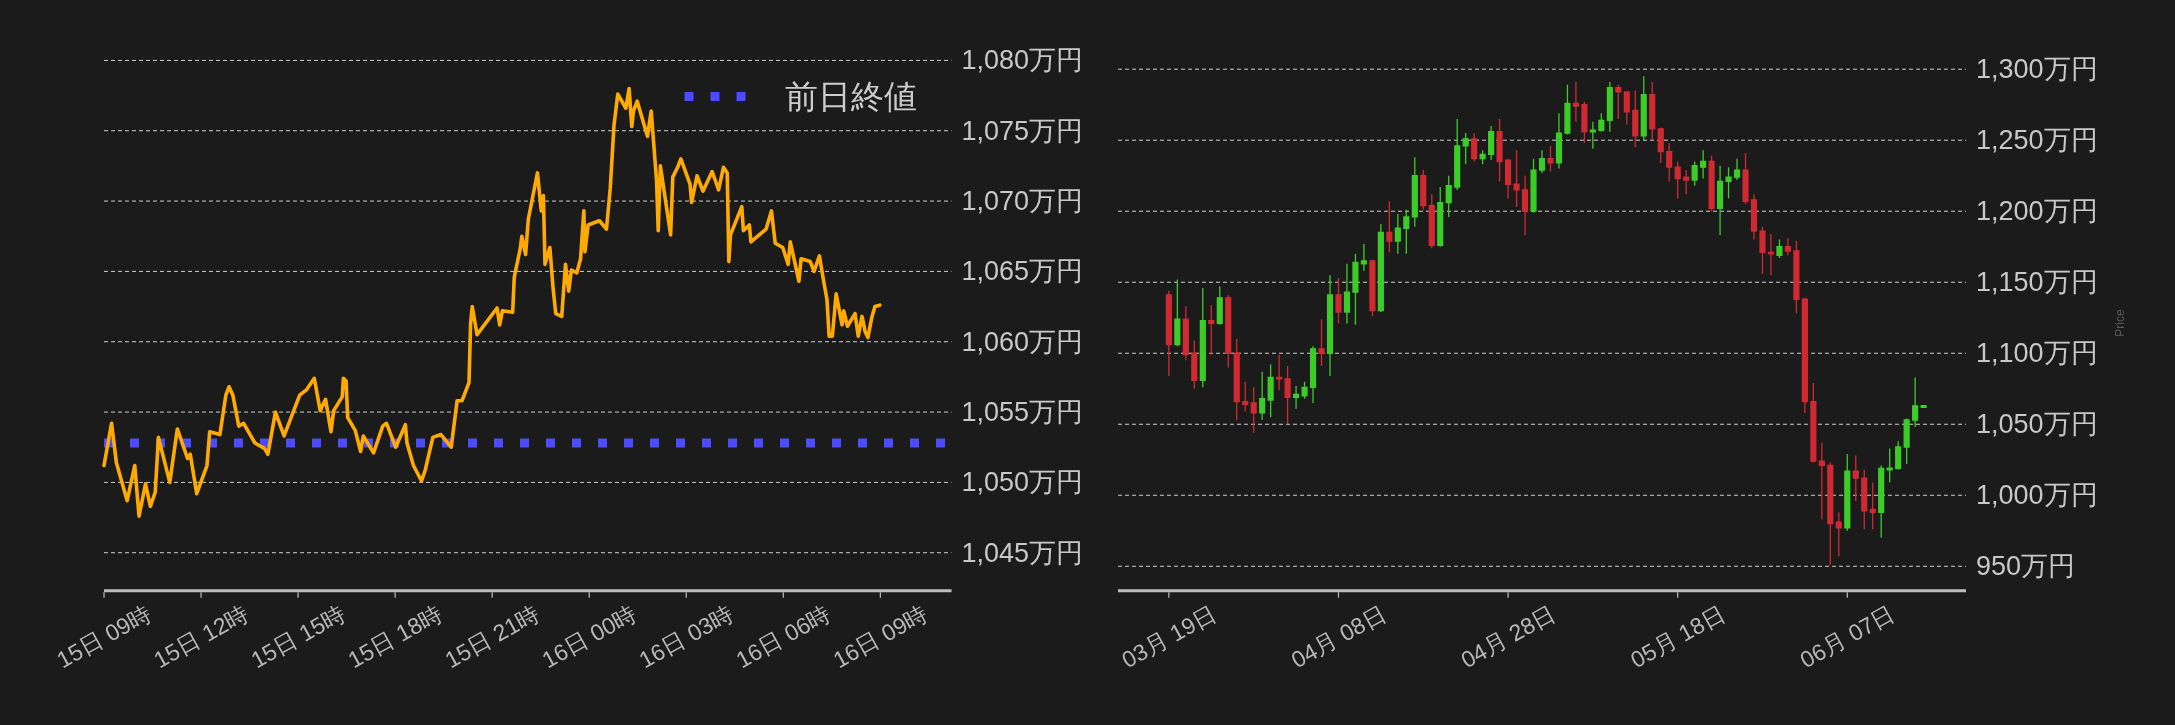 The image size is (2175, 725). Describe the element at coordinates (2037, 495) in the screenshot. I see `y-tick-label: 1,000万円` at that location.